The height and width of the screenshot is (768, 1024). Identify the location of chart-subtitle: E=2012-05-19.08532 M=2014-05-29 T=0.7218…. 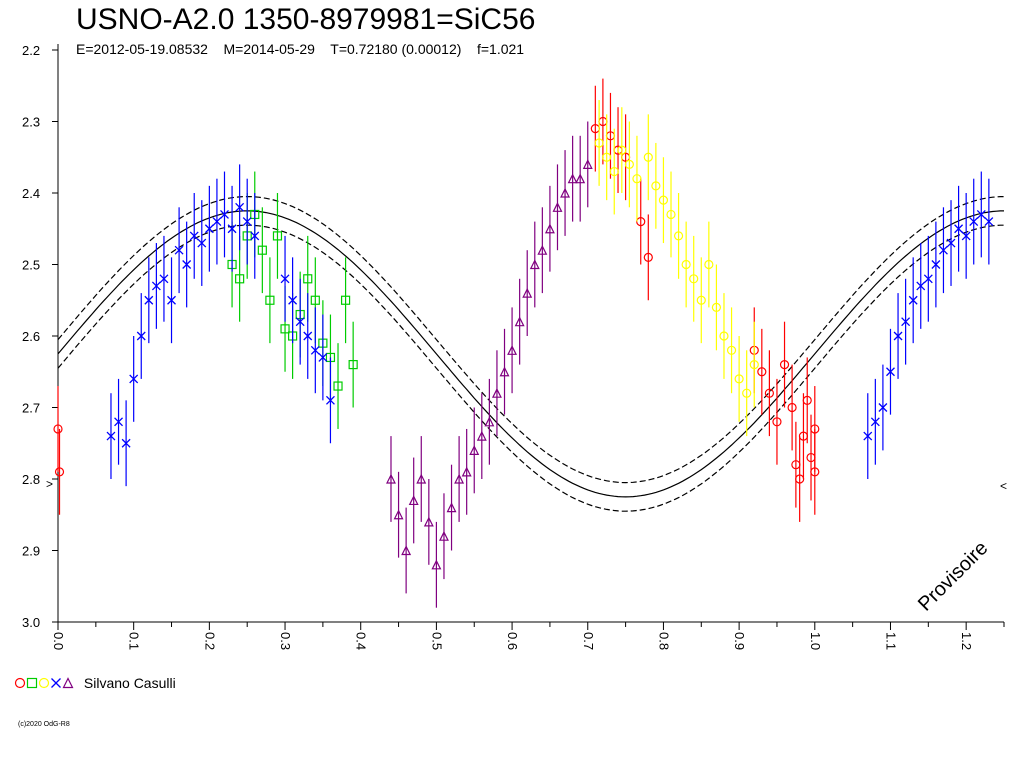
(300, 49).